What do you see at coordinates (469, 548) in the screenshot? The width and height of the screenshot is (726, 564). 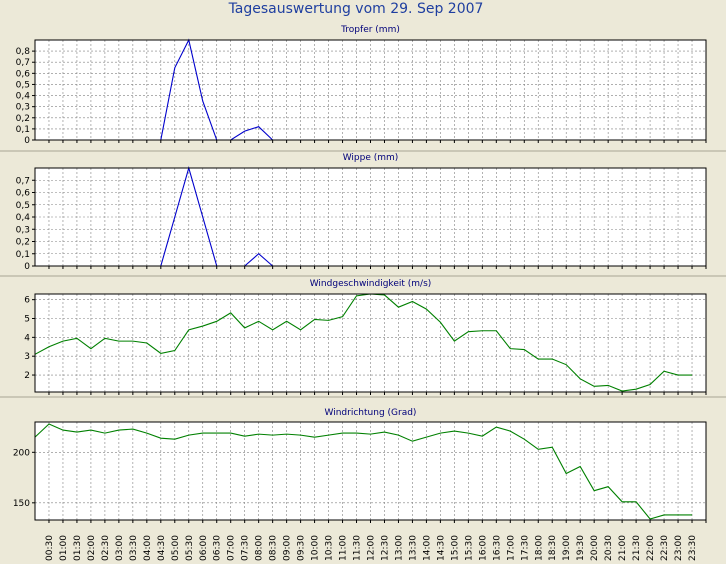 I see `x-tick-label: 15:30` at bounding box center [469, 548].